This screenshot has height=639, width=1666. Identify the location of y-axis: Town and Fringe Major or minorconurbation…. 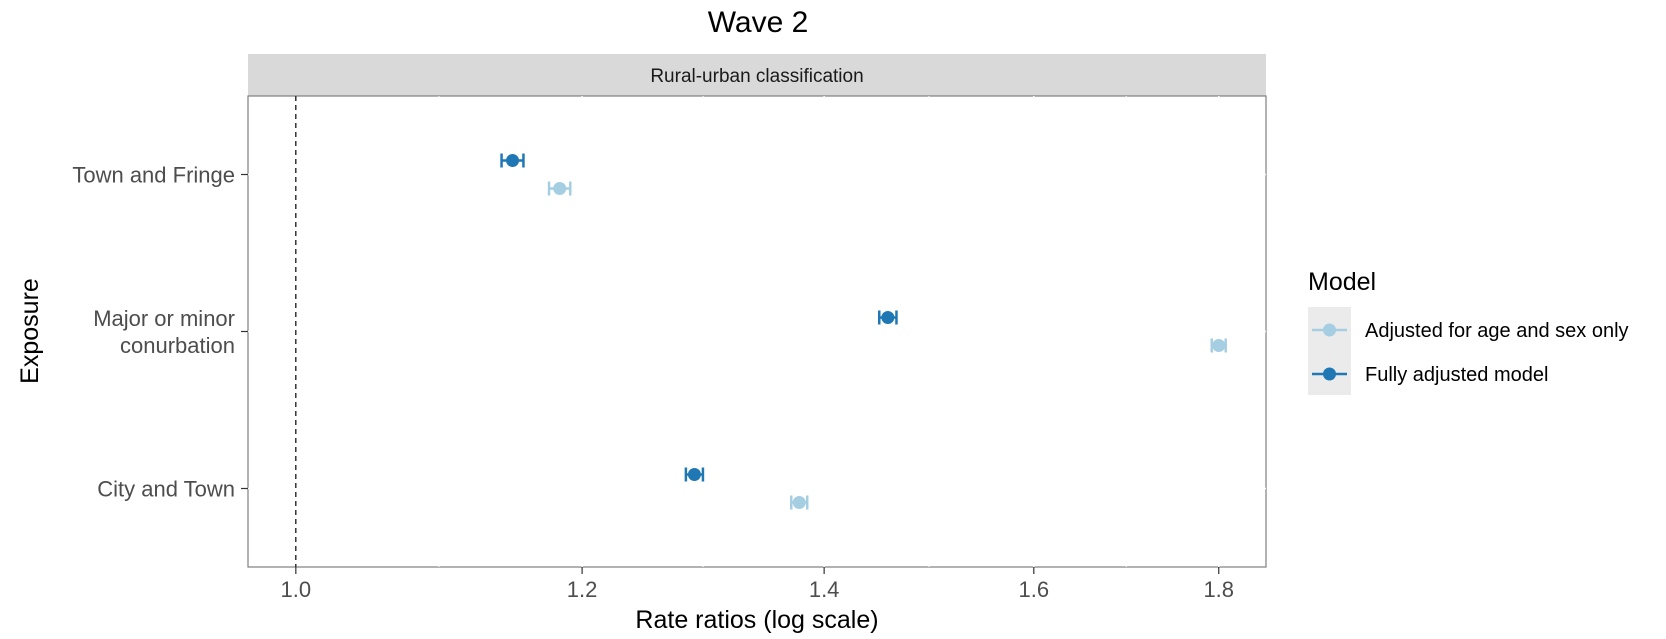
(160, 332).